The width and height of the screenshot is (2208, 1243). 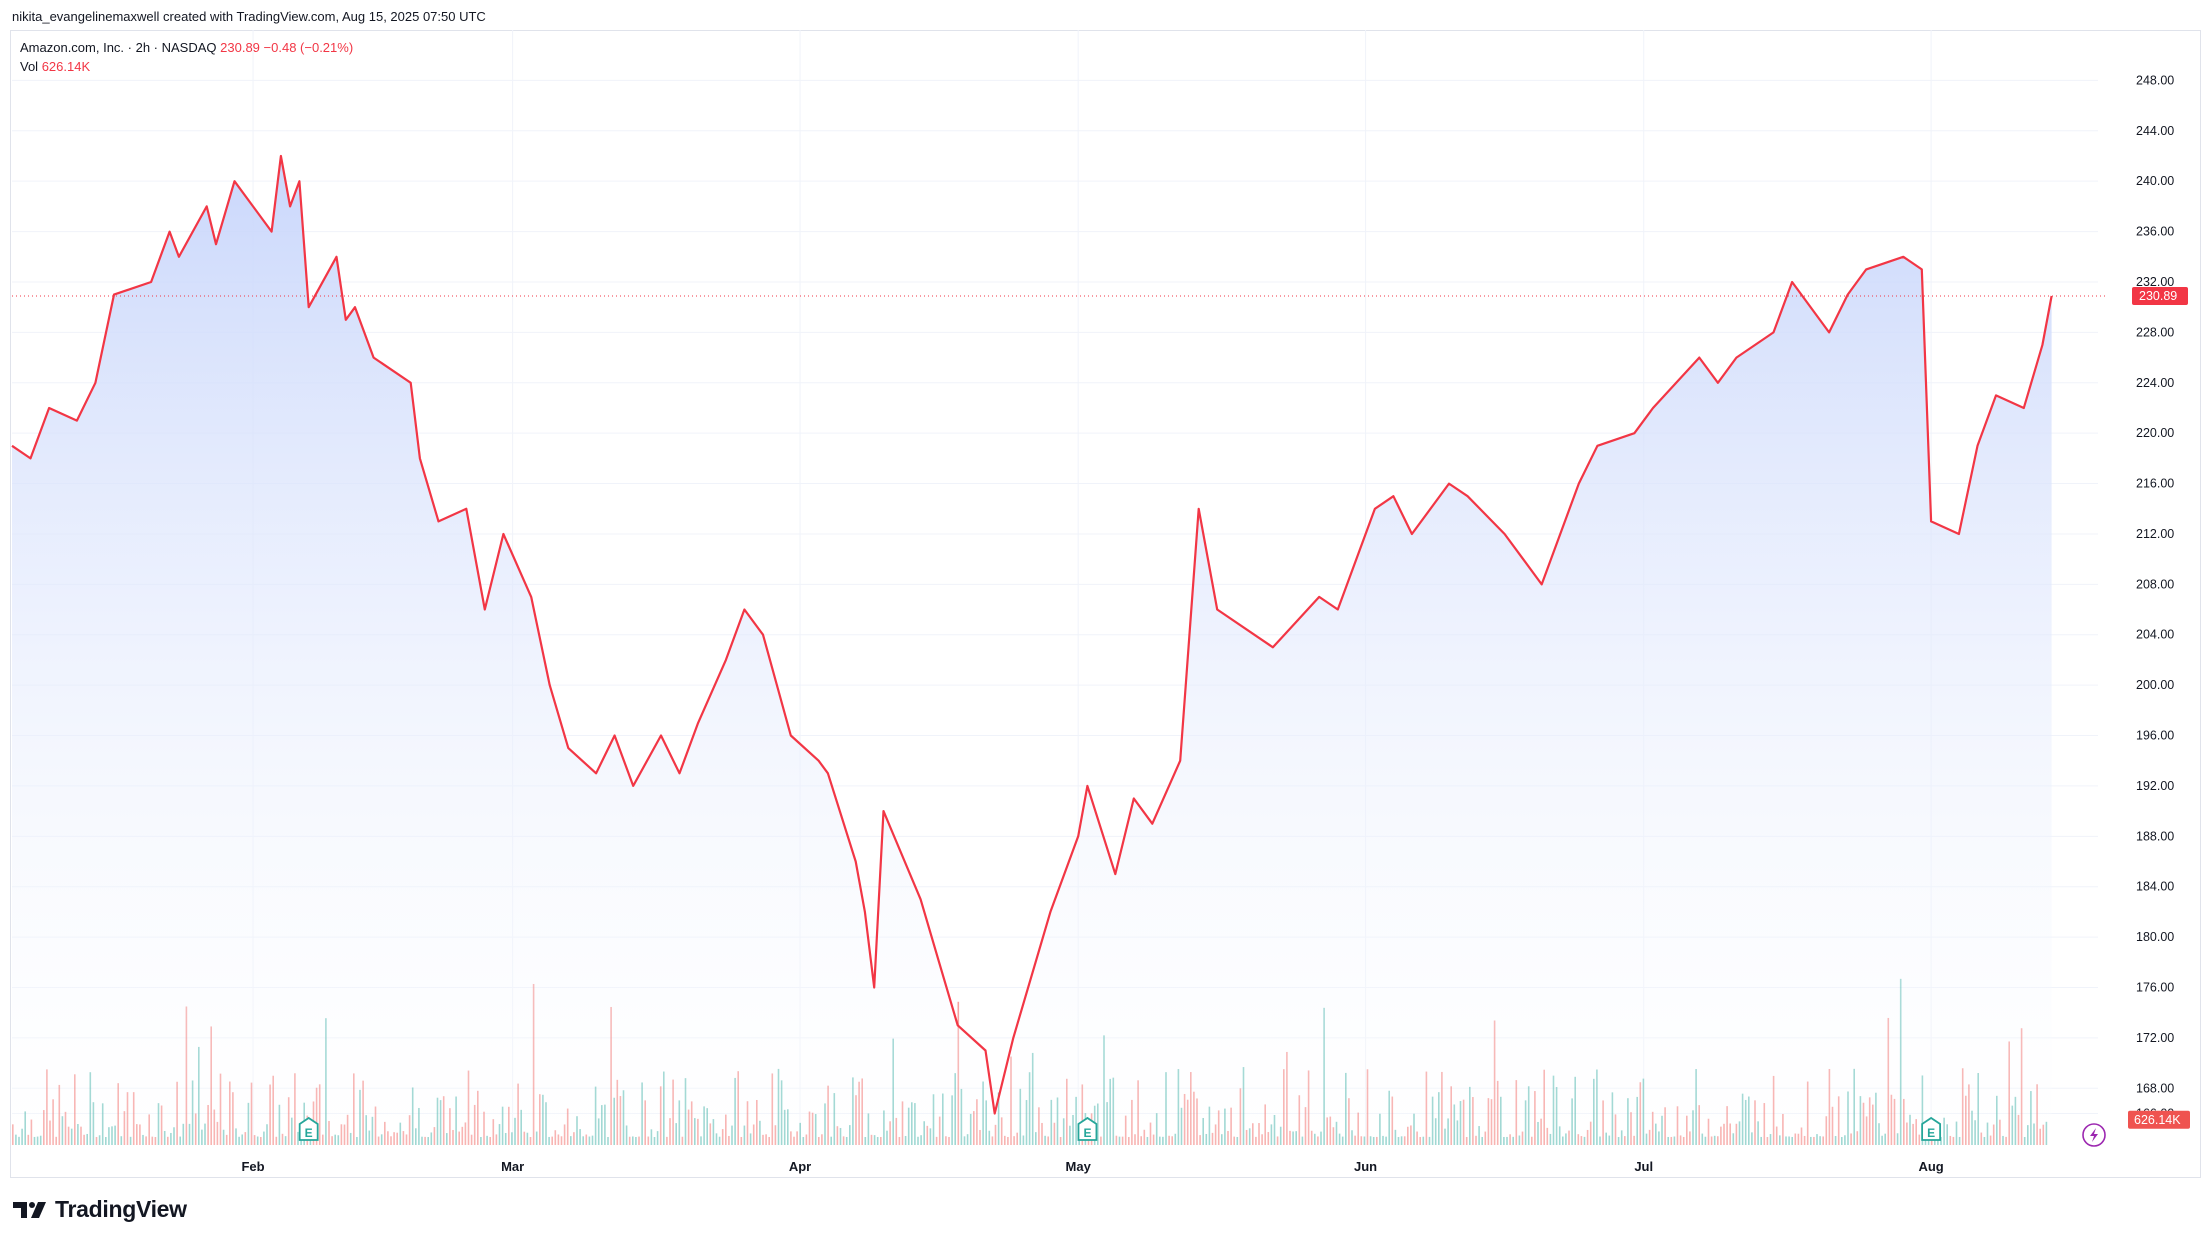 What do you see at coordinates (2155, 836) in the screenshot?
I see `y-tick-label: 188.00` at bounding box center [2155, 836].